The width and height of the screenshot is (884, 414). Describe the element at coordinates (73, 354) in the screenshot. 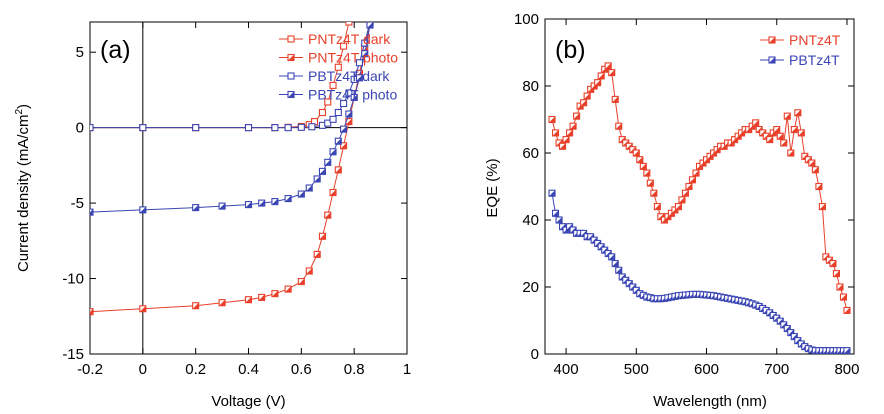

I see `y-tick-label: -15` at that location.